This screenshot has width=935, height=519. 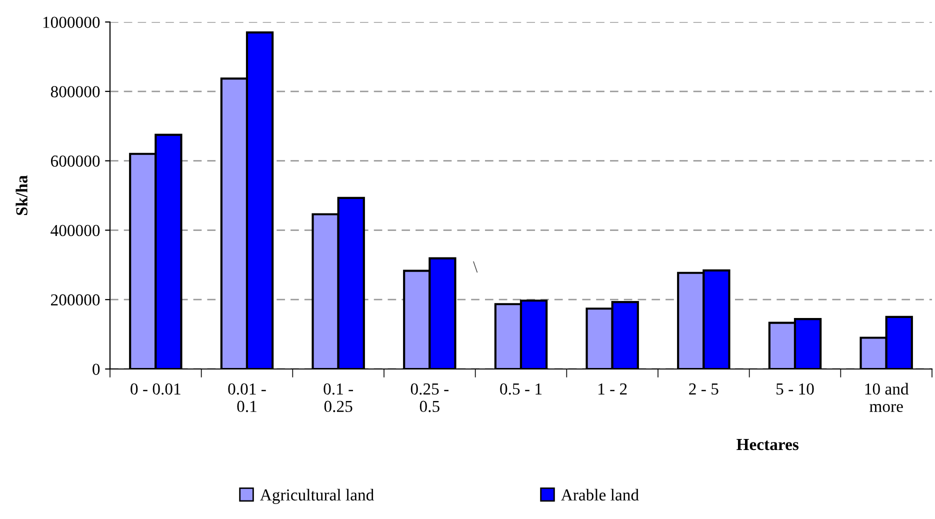 I want to click on y-tick-label: 800000, so click(x=75, y=92).